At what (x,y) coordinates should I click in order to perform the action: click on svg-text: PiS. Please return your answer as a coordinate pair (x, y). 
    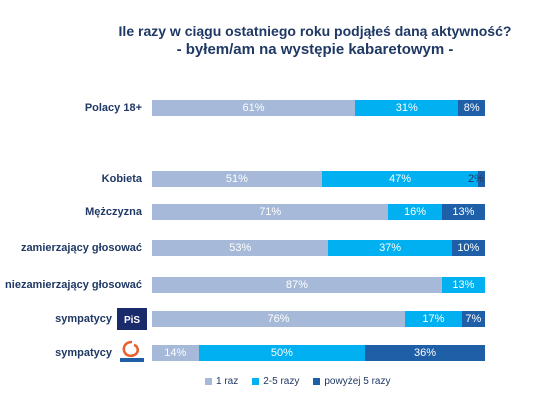
    Looking at the image, I should click on (132, 320).